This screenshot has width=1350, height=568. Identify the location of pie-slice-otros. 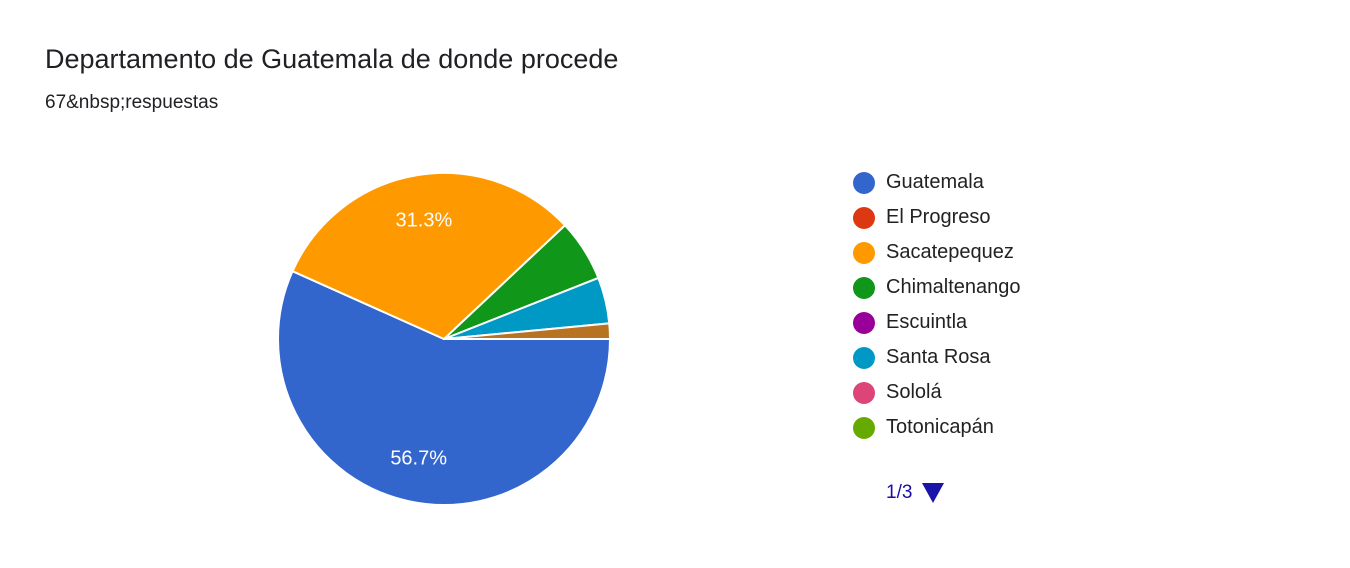
(527, 331).